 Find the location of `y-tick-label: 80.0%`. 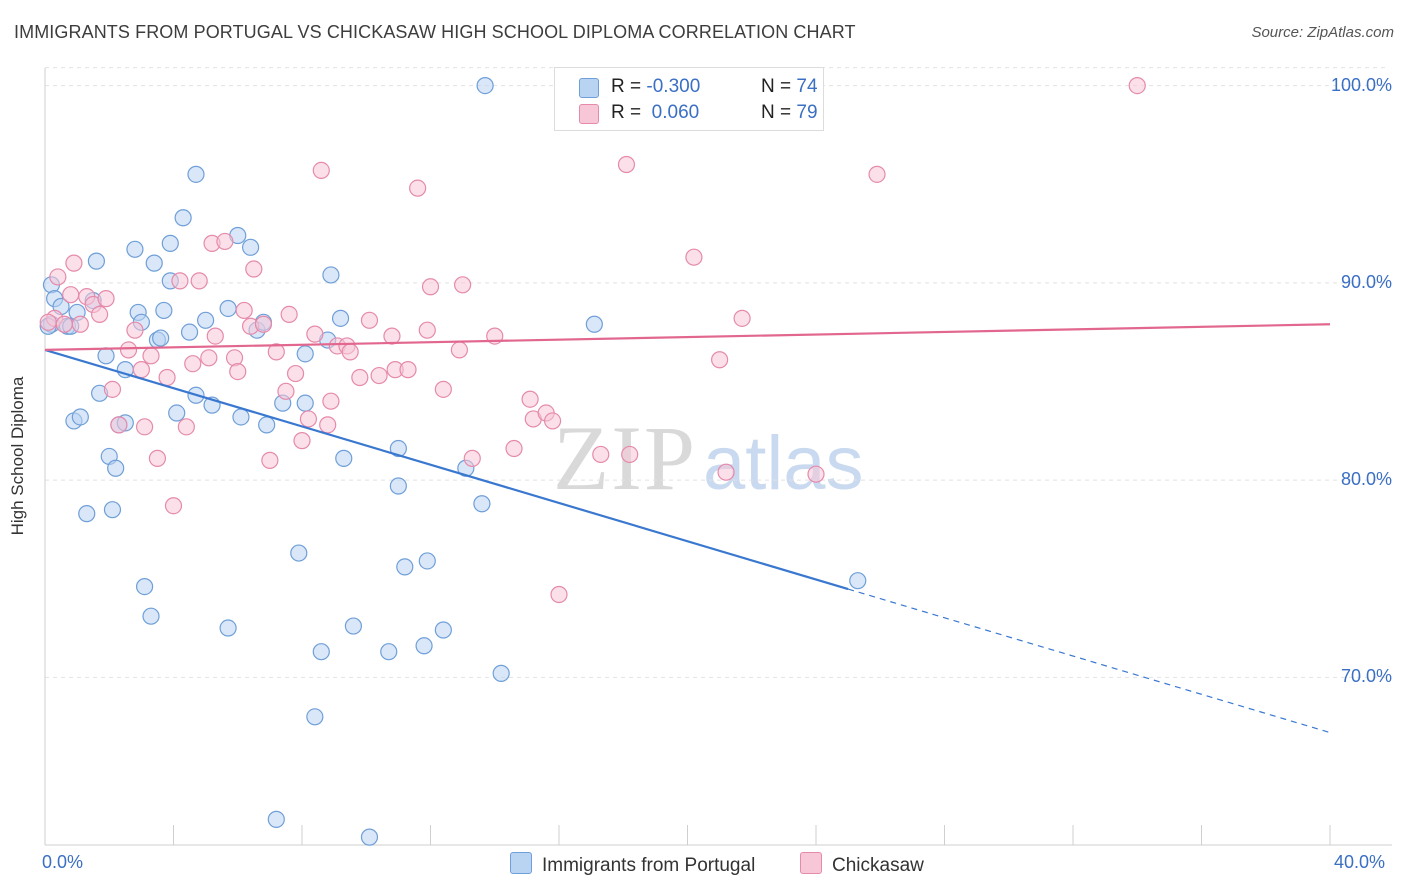

y-tick-label: 80.0% is located at coordinates (1366, 479).